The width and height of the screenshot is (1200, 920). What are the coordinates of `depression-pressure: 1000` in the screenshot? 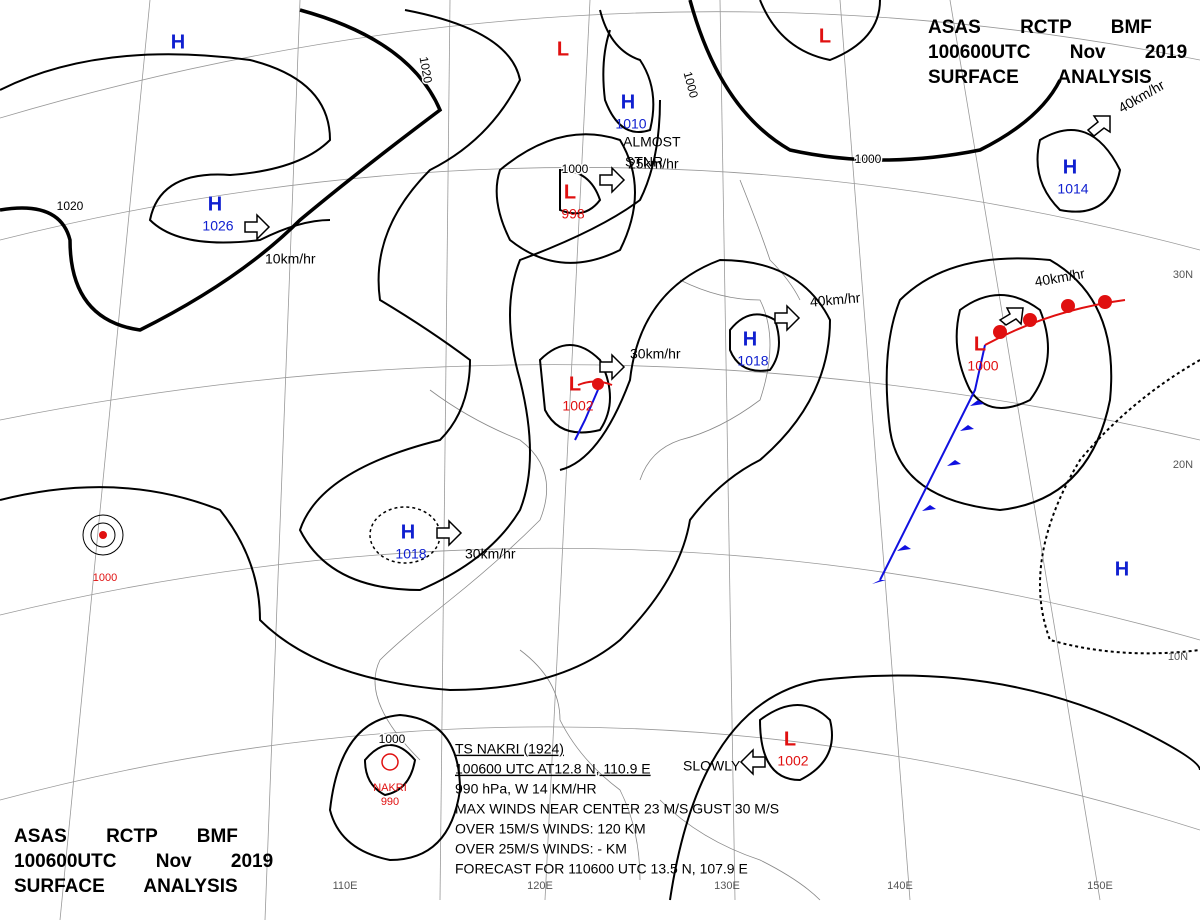 It's located at (105, 578).